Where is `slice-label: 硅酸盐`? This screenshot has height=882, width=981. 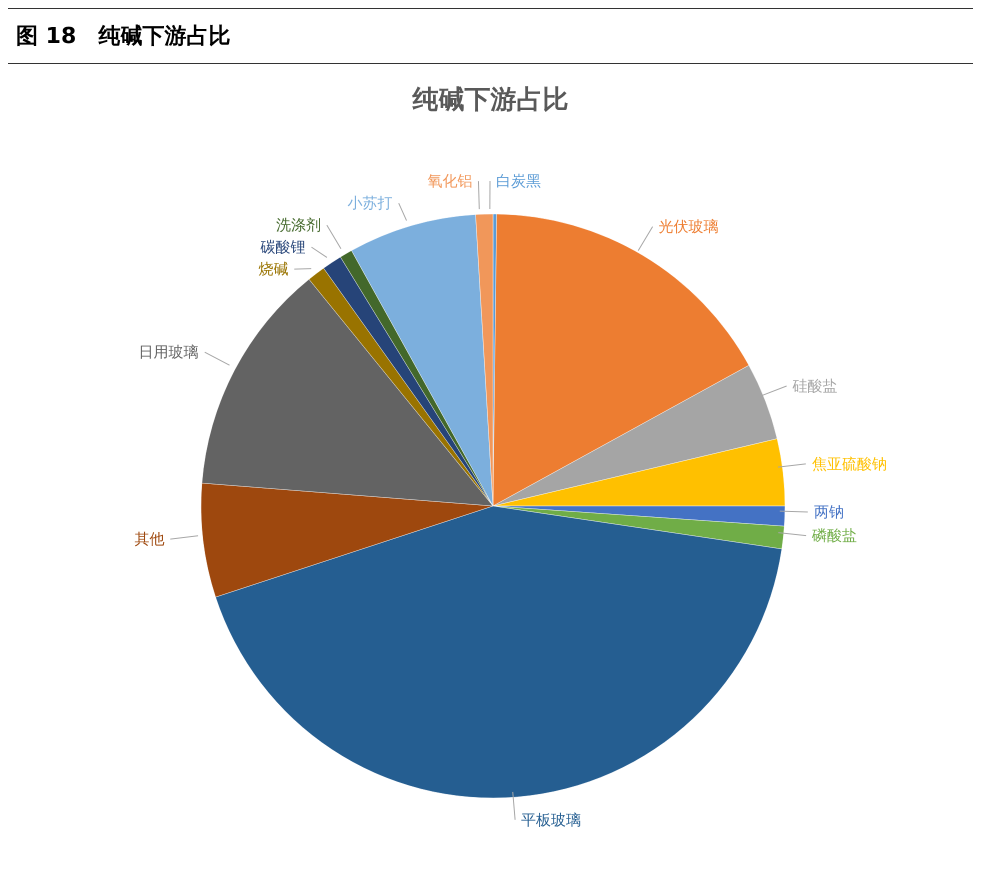
slice-label: 硅酸盐 is located at coordinates (815, 386).